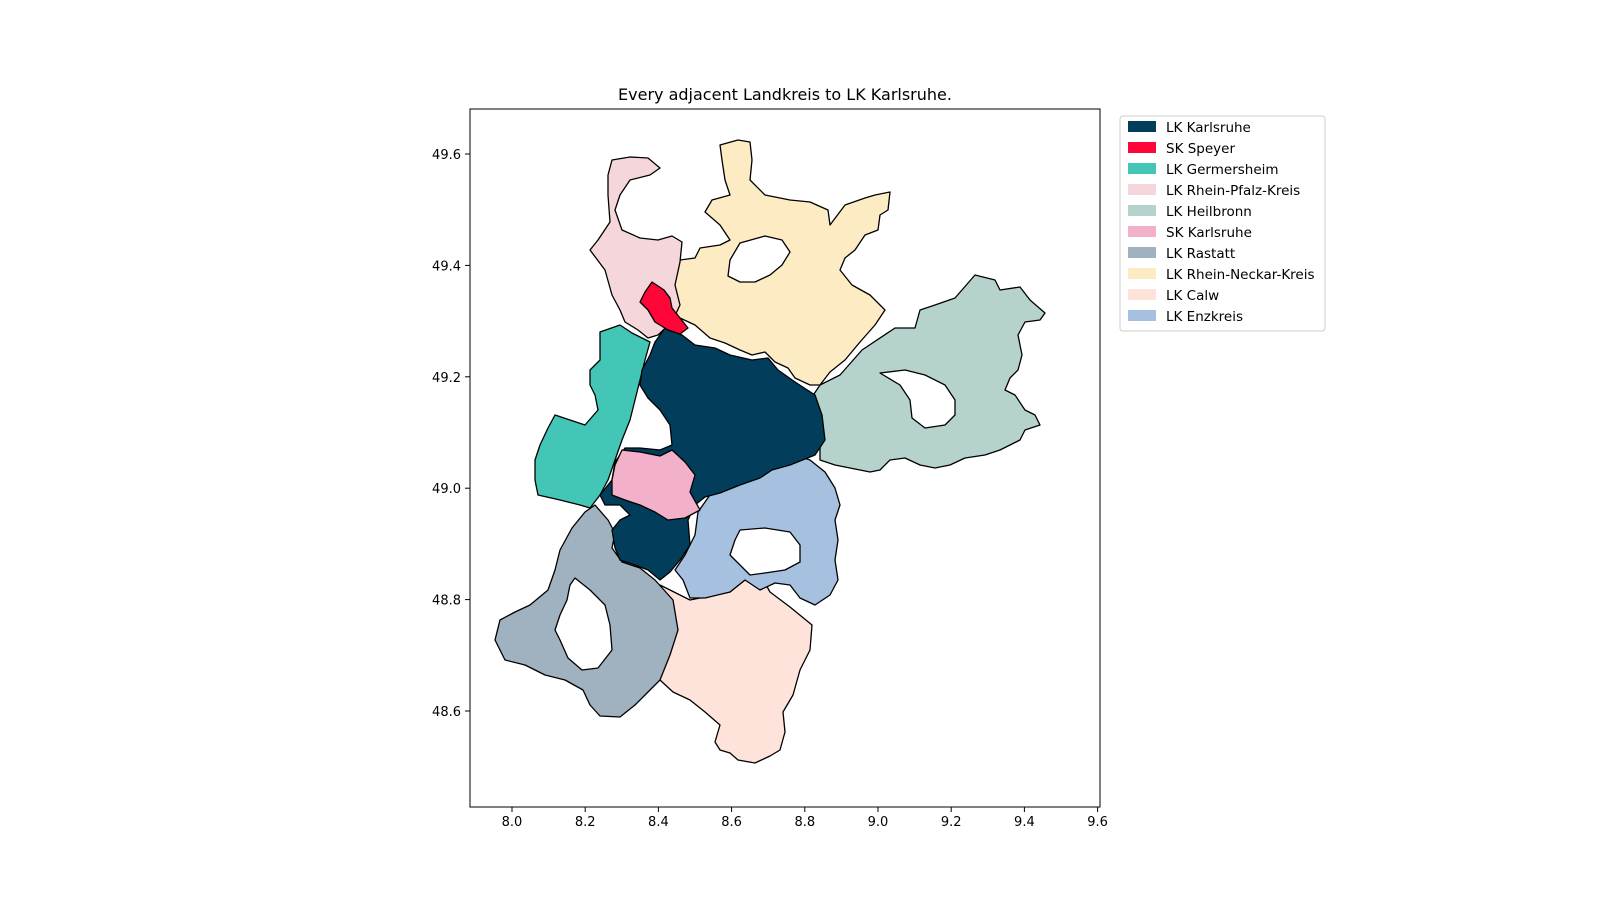  What do you see at coordinates (1222, 170) in the screenshot?
I see `legend-label: LK Germersheim` at bounding box center [1222, 170].